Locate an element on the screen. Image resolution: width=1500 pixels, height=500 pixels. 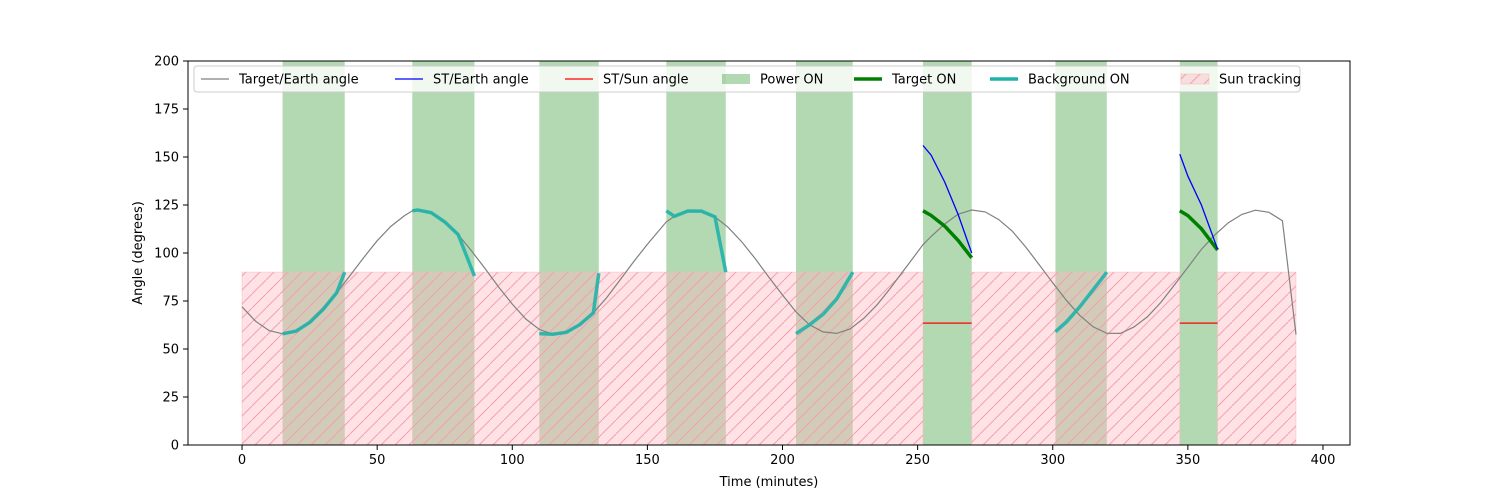
x-tick-label-3: 150 is located at coordinates (647, 460).